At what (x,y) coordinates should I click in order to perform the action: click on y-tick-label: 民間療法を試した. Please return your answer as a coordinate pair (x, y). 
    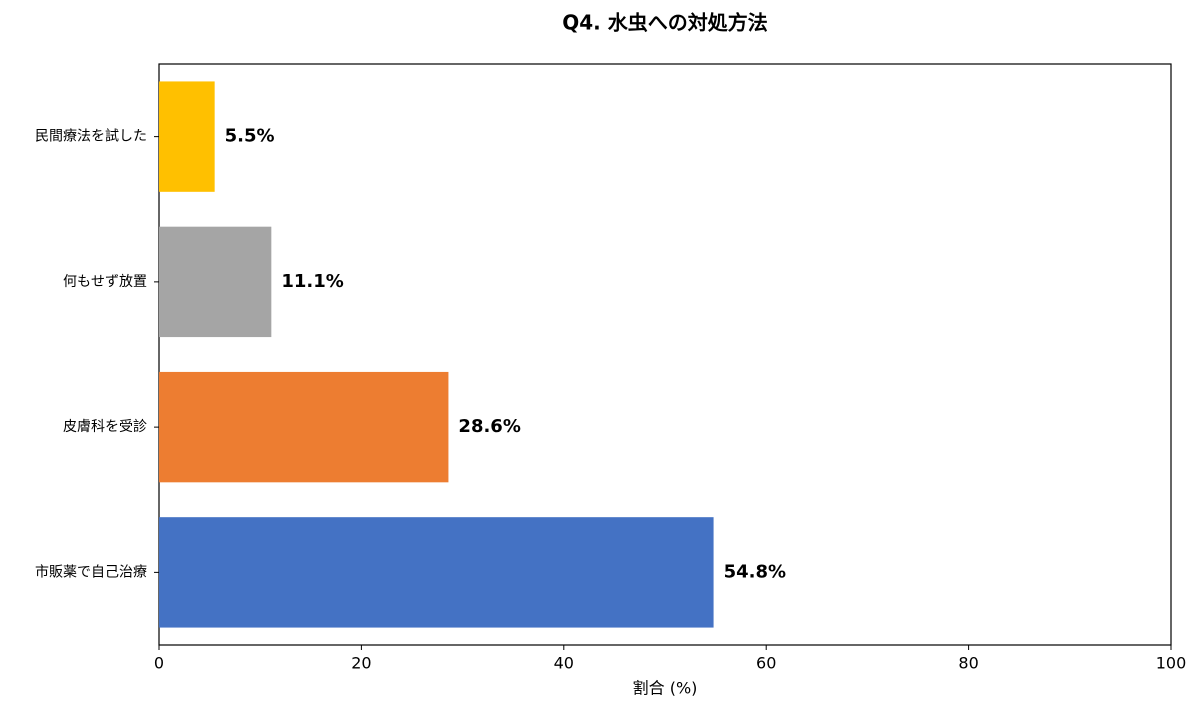
    Looking at the image, I should click on (91, 136).